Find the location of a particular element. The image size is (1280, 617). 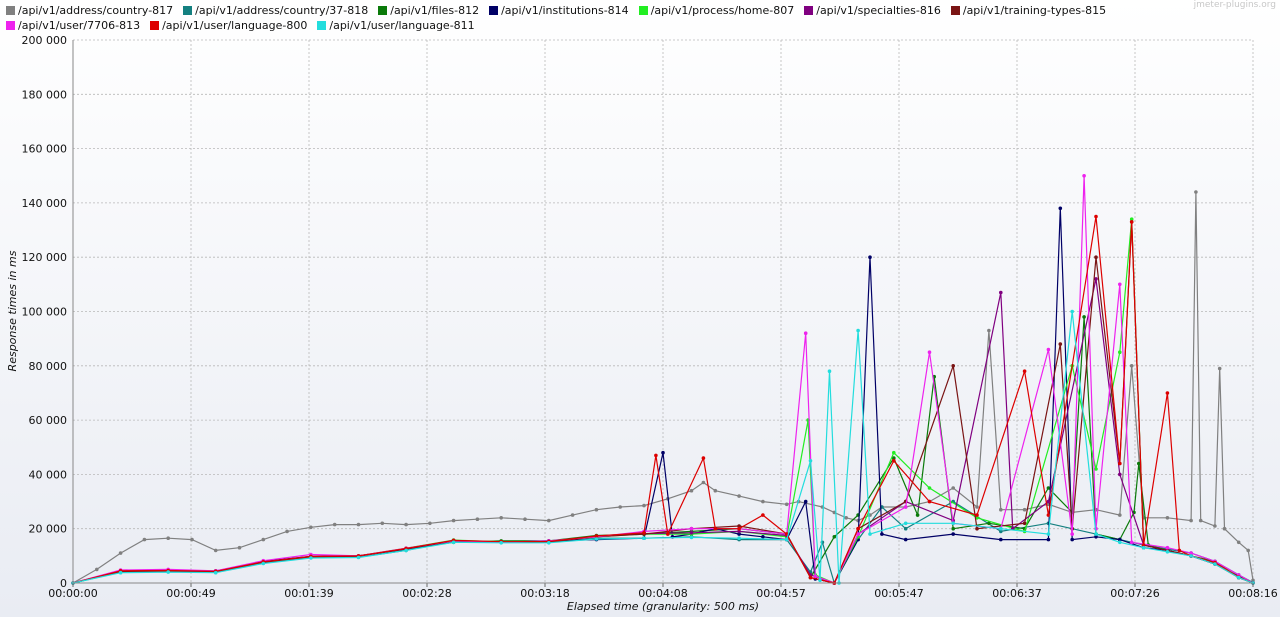

legend-item: /api/v1/user/language-800 is located at coordinates (228, 25).